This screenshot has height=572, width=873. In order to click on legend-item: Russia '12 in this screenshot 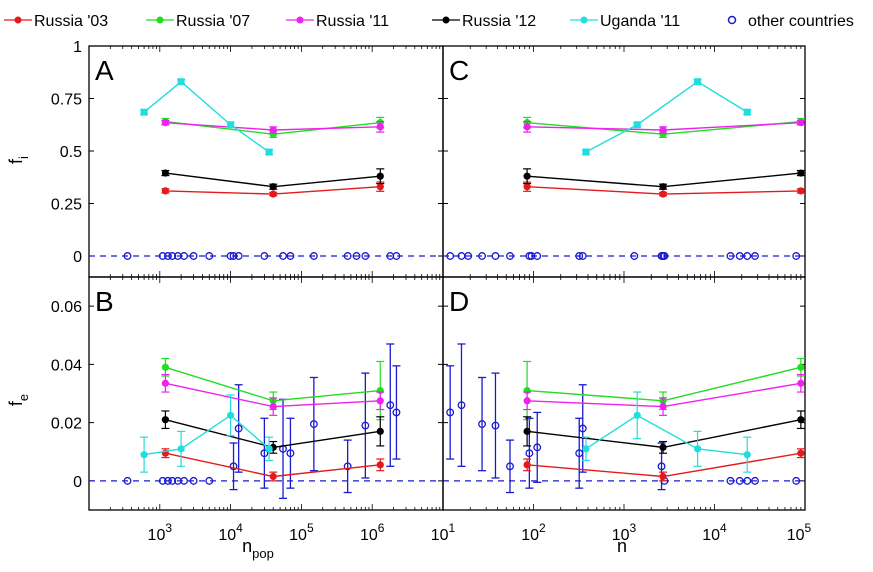, I will do `click(484, 21)`.